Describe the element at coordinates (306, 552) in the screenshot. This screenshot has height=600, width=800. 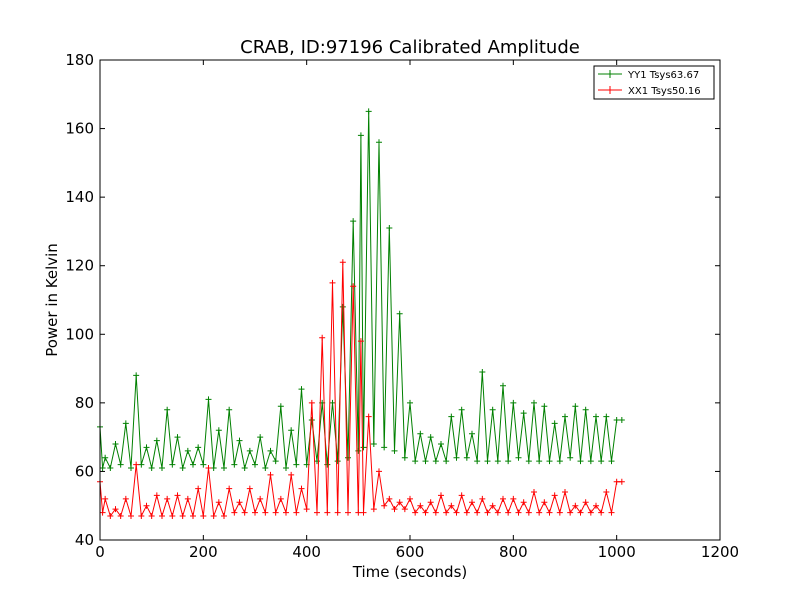
I see `x-tick-label: 400` at that location.